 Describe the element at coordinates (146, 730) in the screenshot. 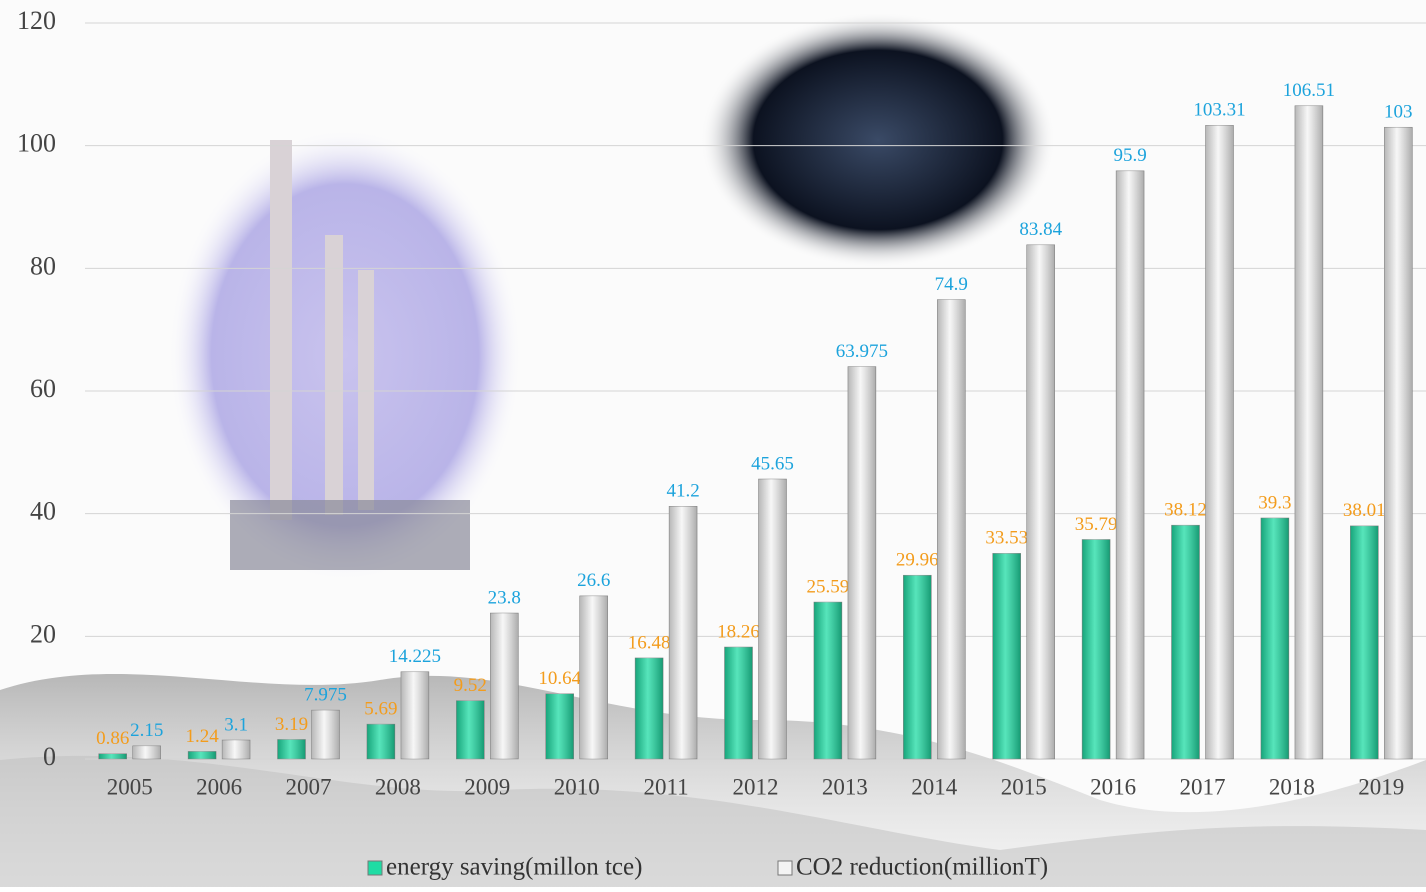

I see `value-label: 2.15` at that location.